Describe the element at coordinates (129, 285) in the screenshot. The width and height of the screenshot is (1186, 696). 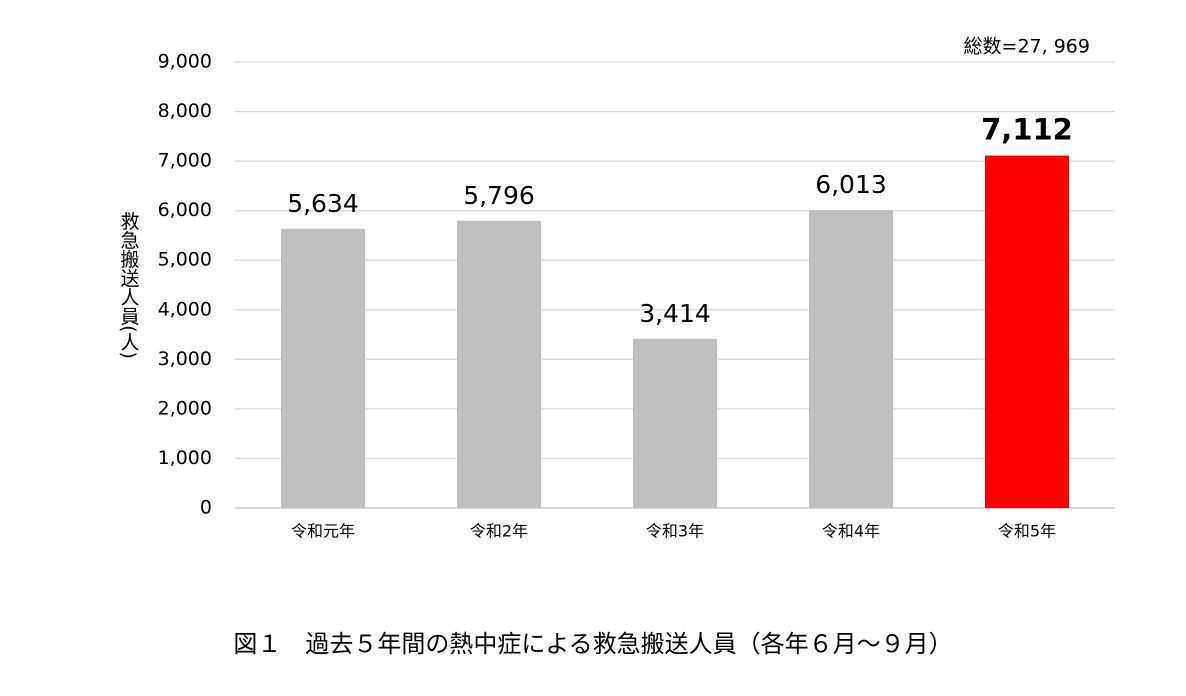
I see `y-axis-label: 救急搬送人員(人)` at that location.